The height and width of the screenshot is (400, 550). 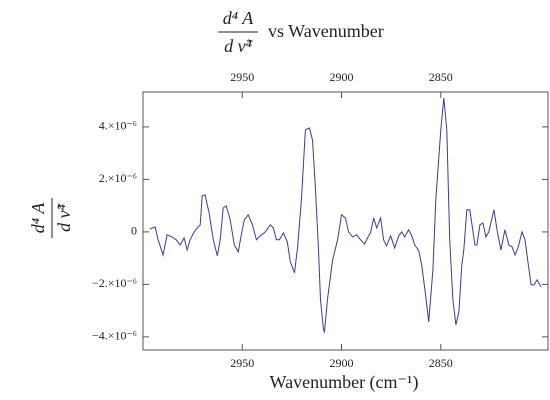 I want to click on x-tick-label-top: 2850, so click(x=441, y=77).